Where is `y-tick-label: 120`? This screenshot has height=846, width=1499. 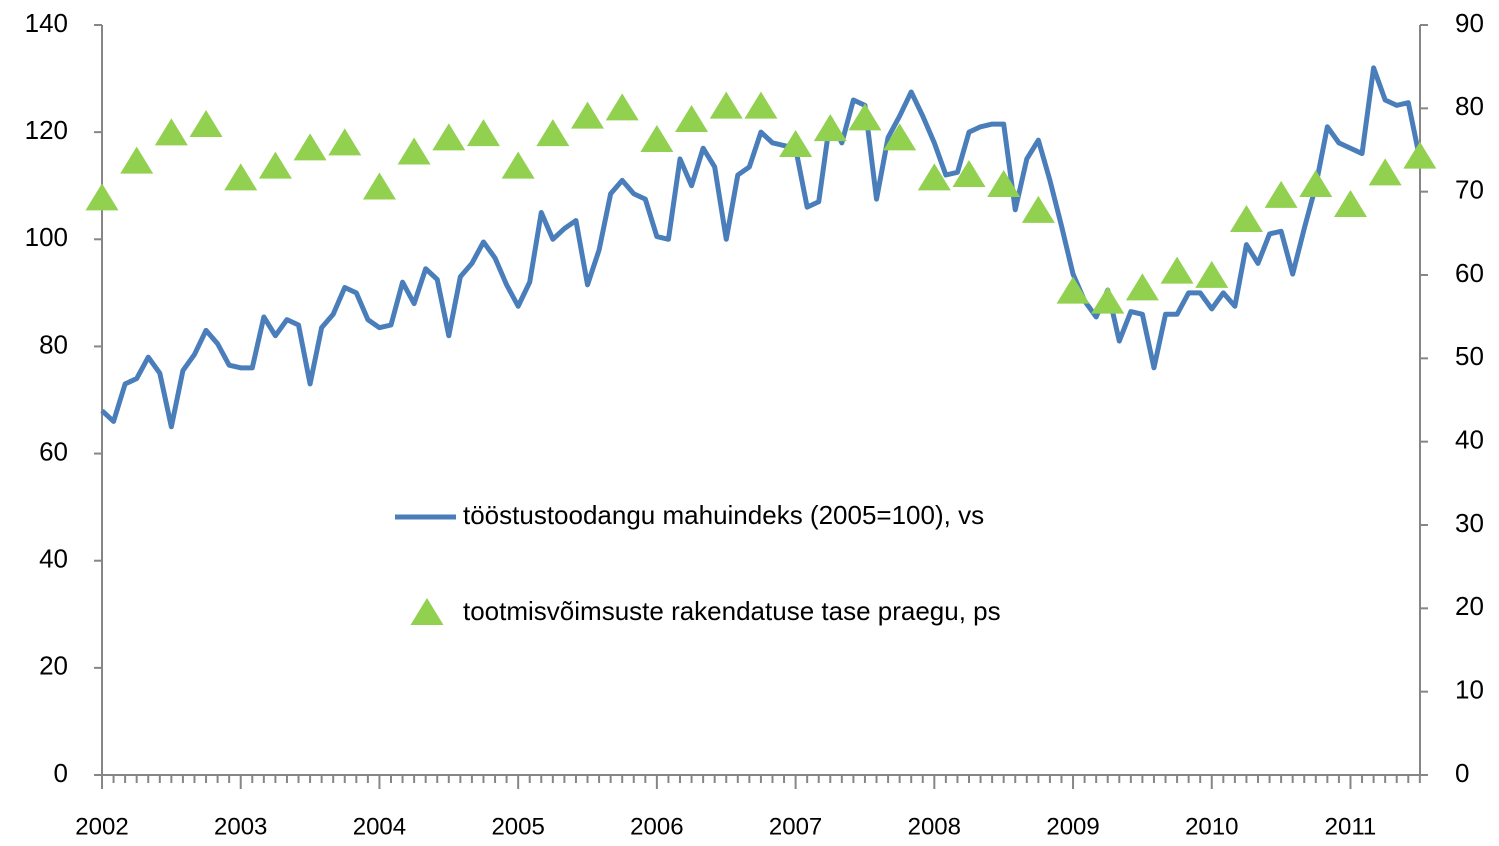
y-tick-label: 120 is located at coordinates (46, 130).